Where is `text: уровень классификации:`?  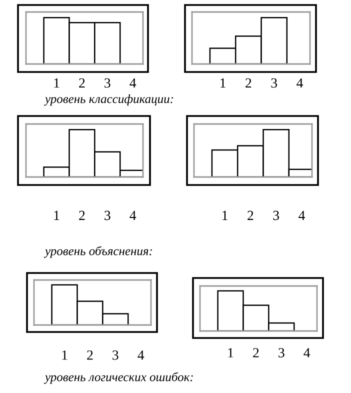 text: уровень классификации: is located at coordinates (108, 100).